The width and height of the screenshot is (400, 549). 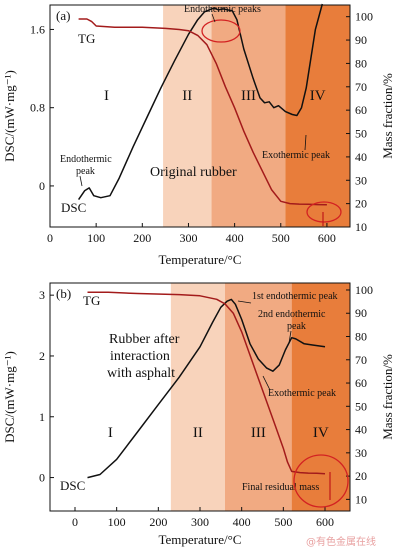 I want to click on exo-peak-label-a: Exothermic peak, so click(x=296, y=155).